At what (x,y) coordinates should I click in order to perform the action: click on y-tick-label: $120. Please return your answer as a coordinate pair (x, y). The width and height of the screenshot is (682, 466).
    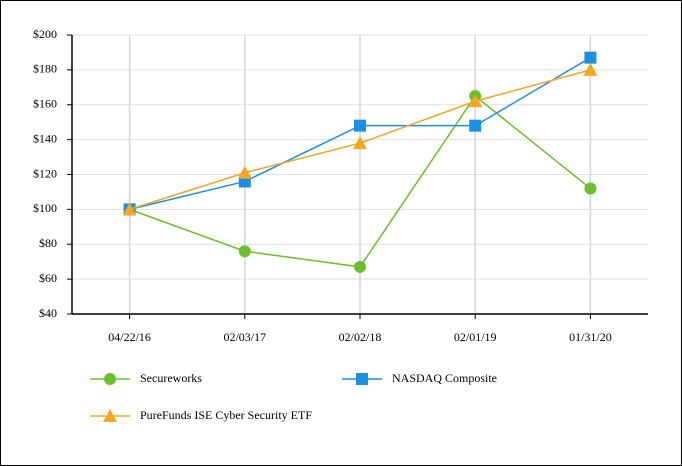
    Looking at the image, I should click on (45, 173).